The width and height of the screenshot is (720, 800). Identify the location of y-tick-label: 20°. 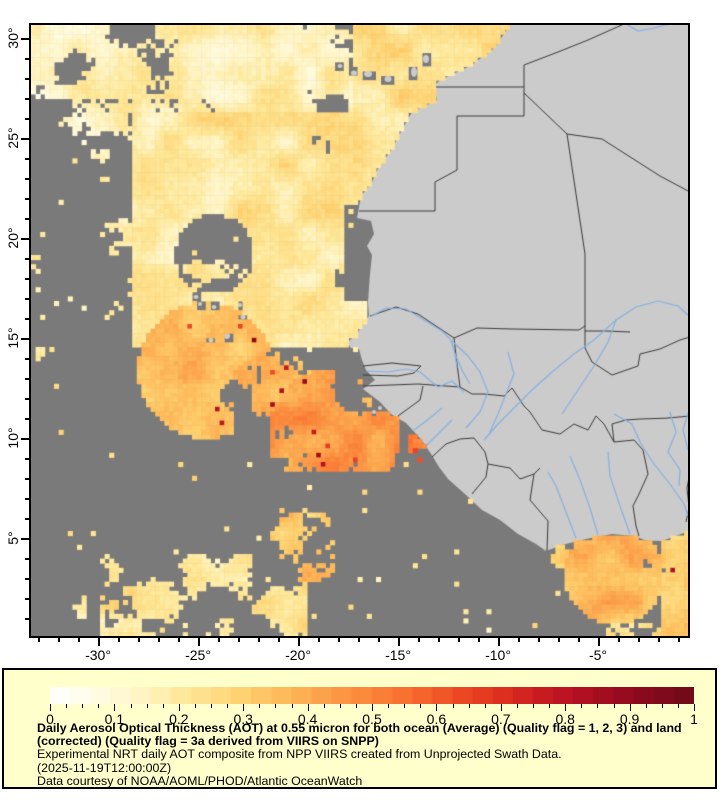
(13, 238).